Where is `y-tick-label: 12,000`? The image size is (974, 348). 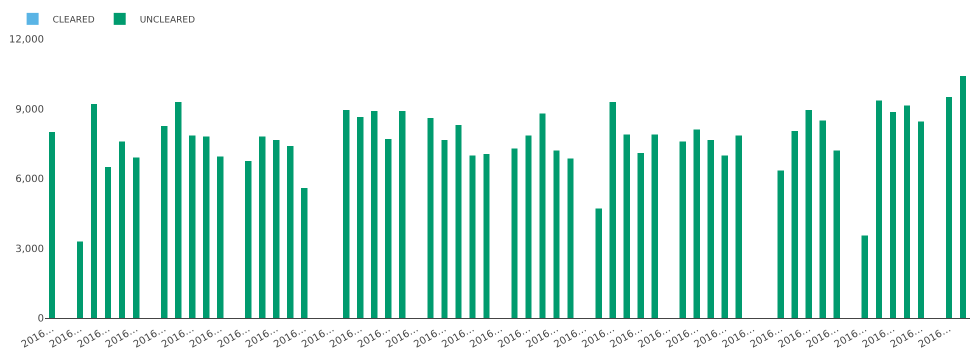
y-tick-label: 12,000 is located at coordinates (26, 40).